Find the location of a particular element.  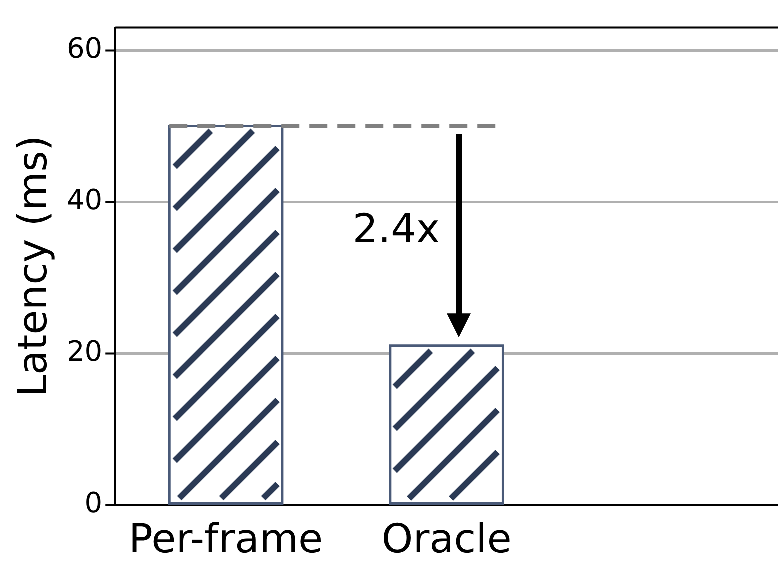

y-tick-label: 20 is located at coordinates (84, 351).